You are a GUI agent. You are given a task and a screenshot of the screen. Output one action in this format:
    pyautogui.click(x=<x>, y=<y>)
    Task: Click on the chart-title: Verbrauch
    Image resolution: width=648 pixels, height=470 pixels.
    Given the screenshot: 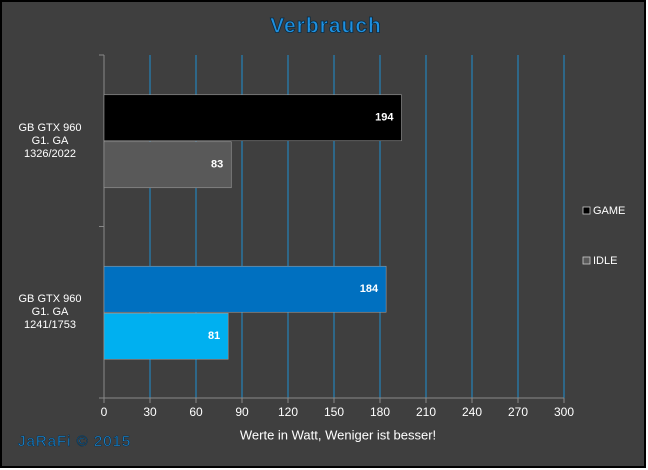 What is the action you would take?
    pyautogui.click(x=326, y=26)
    